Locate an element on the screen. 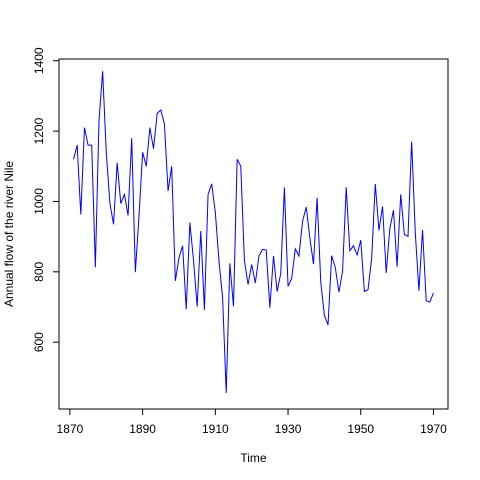 The height and width of the screenshot is (480, 480). x-axis-title: Time is located at coordinates (253, 458).